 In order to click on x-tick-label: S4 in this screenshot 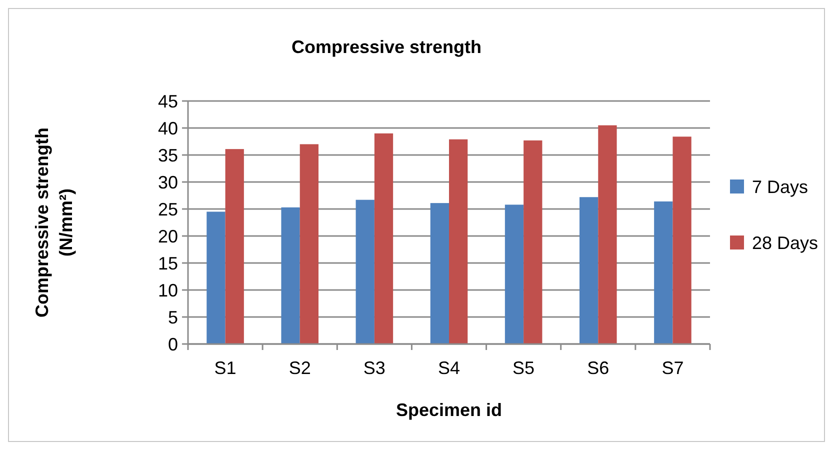, I will do `click(449, 368)`.